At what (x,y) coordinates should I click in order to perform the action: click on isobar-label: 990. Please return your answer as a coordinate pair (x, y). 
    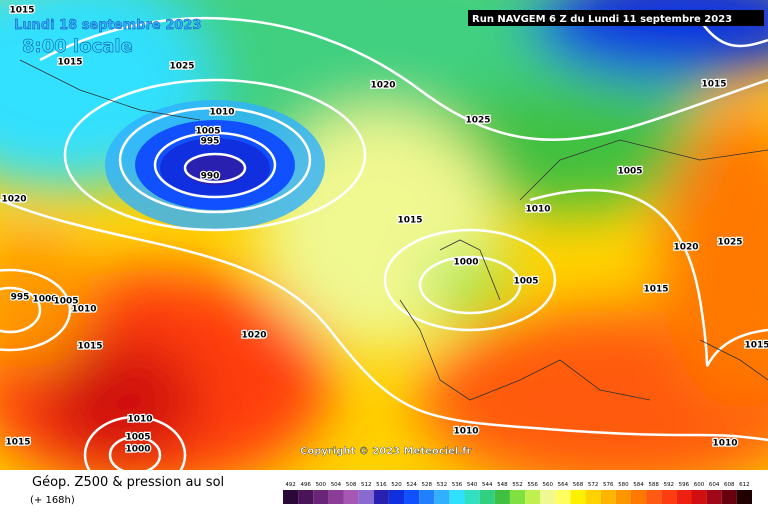
    Looking at the image, I should click on (210, 177).